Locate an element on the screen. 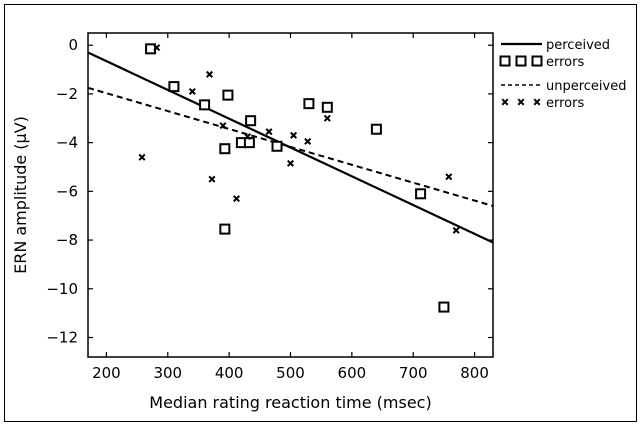 This screenshot has width=644, height=427. x-axis-label: Median rating reaction time (msec) is located at coordinates (290, 402).